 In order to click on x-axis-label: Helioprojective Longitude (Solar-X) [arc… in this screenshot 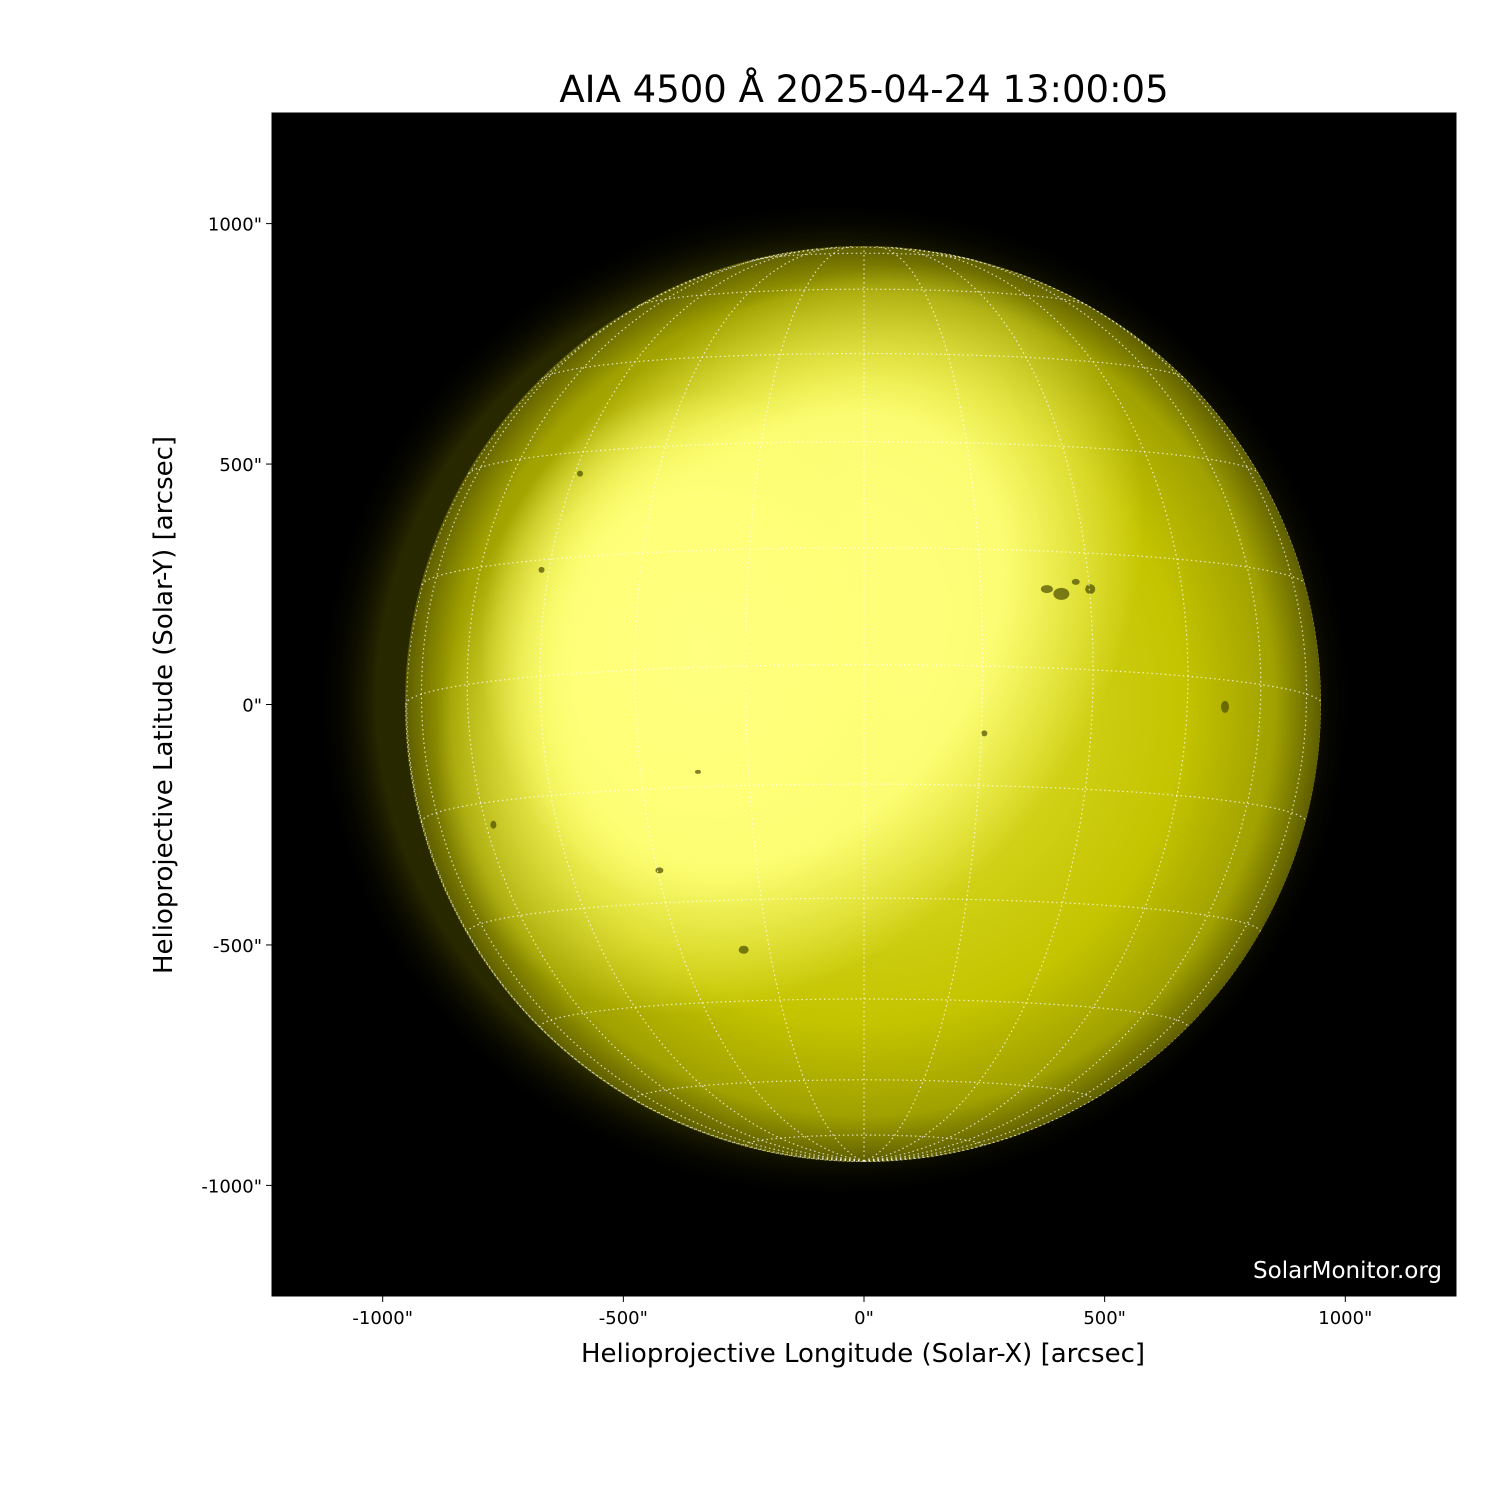, I will do `click(863, 1354)`.